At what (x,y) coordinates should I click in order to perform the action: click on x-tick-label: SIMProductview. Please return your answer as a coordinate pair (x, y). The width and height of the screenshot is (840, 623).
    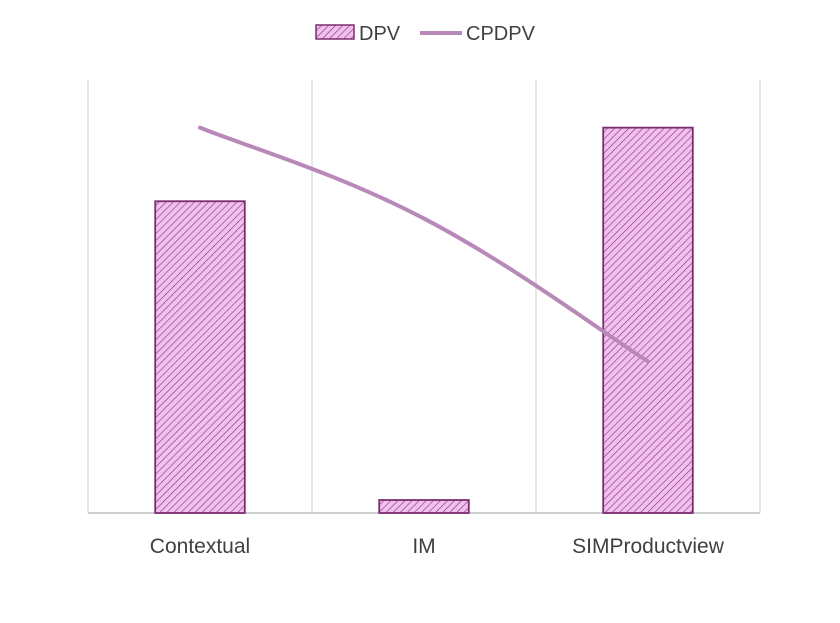
    Looking at the image, I should click on (648, 546).